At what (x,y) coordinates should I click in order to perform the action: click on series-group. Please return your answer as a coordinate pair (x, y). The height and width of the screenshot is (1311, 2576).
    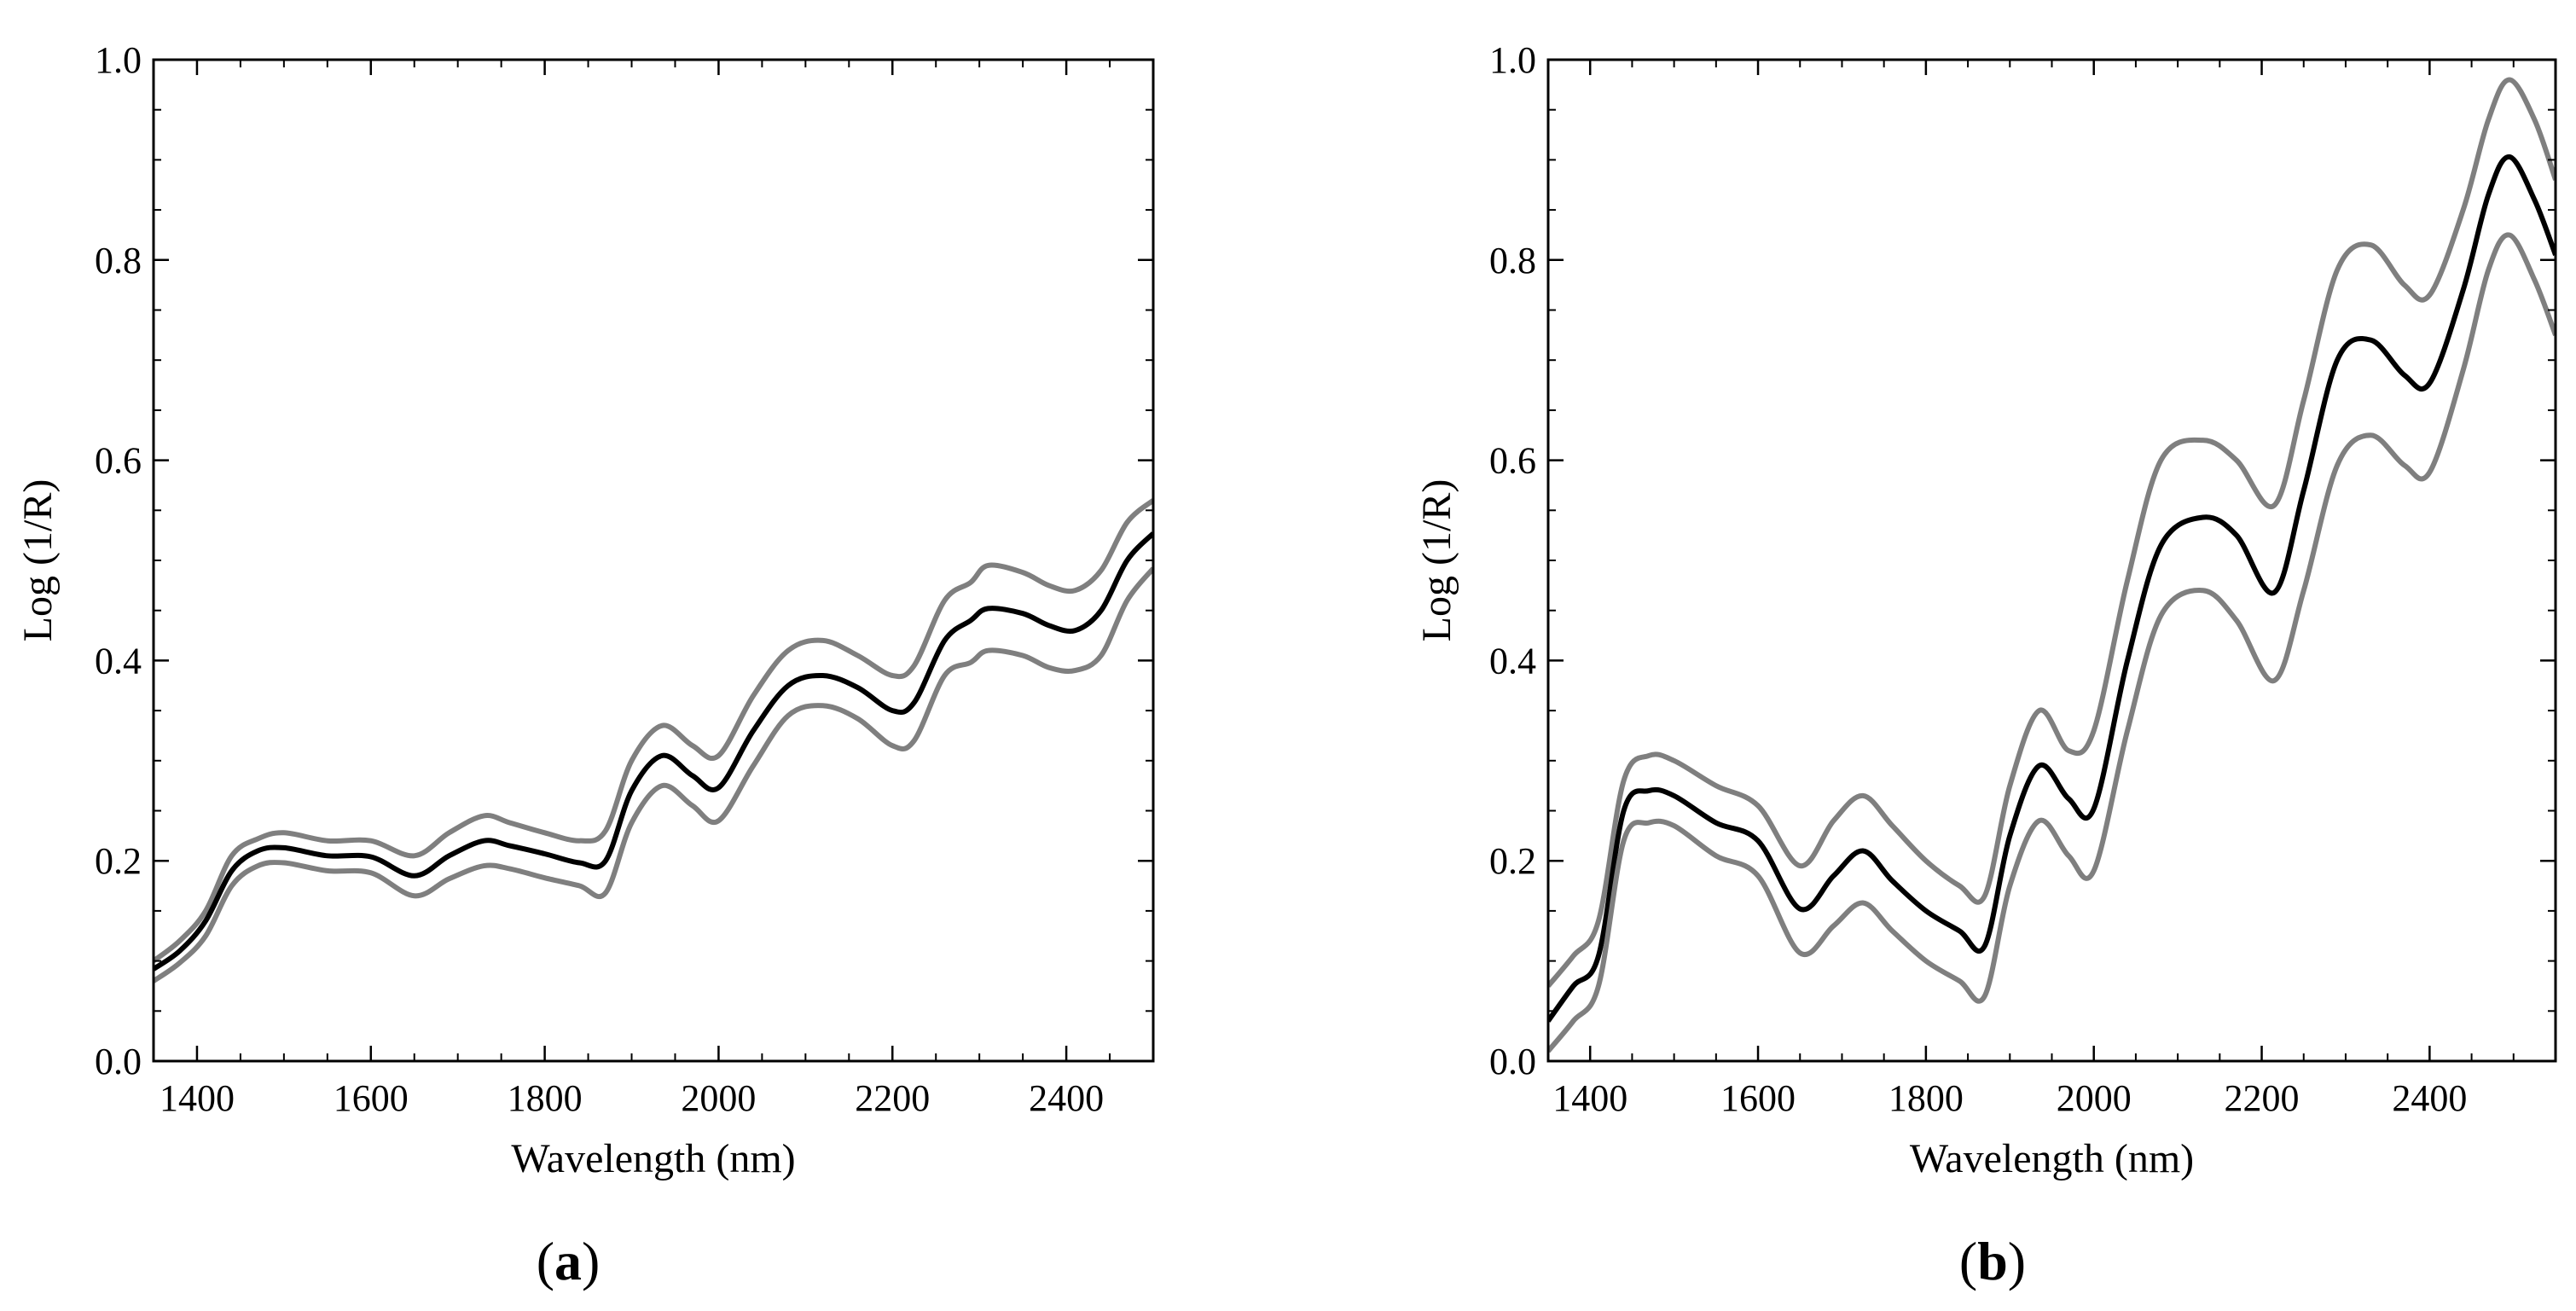
    Looking at the image, I should click on (653, 740).